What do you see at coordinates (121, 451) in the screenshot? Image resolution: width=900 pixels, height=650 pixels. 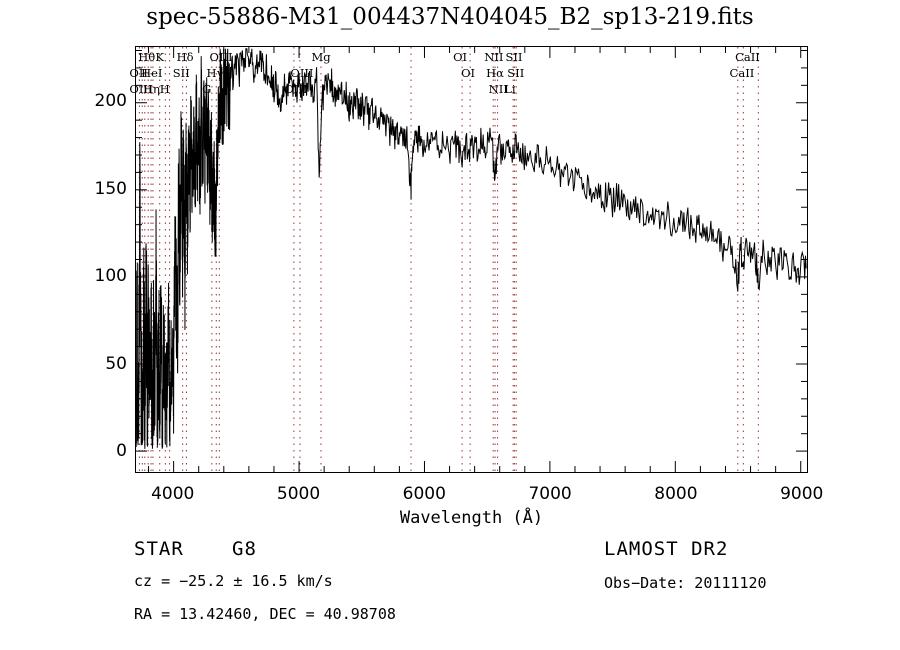 I see `y-tick-label-0: 0` at bounding box center [121, 451].